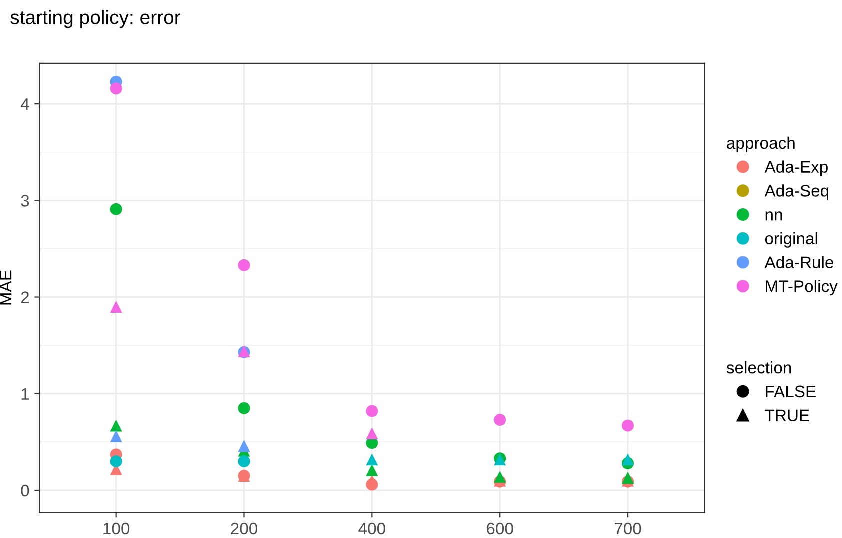  Describe the element at coordinates (117, 528) in the screenshot. I see `x-tick-label: 100` at that location.